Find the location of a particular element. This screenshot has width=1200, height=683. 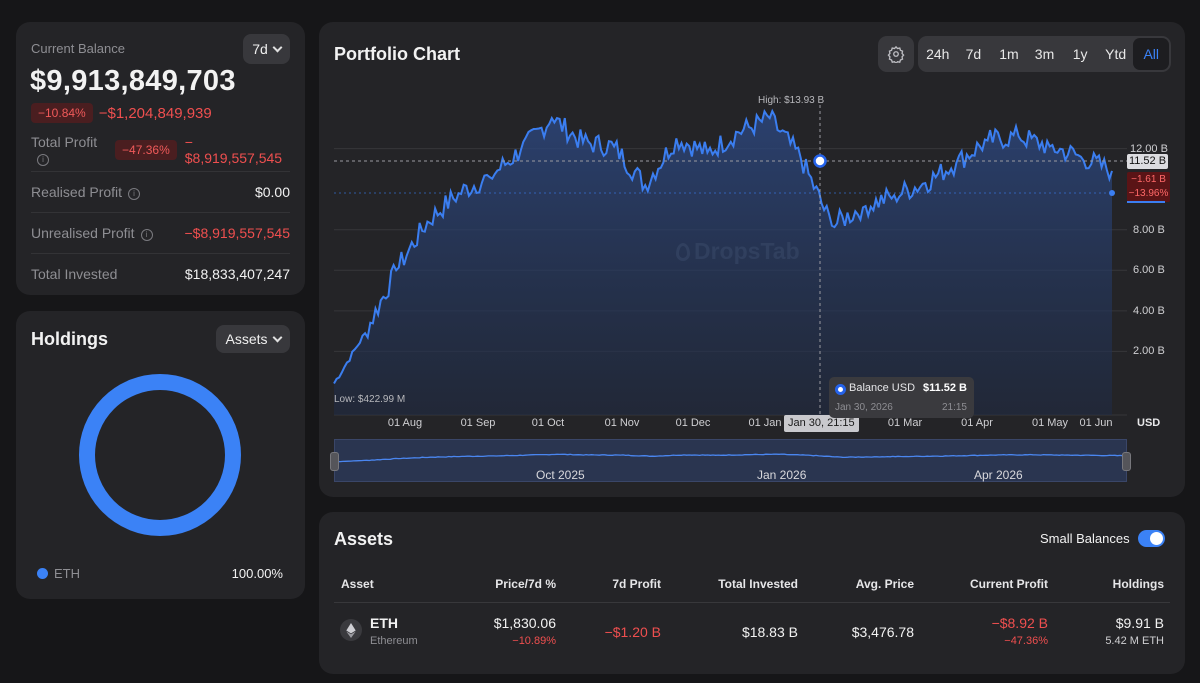

chart-tooltip: Balance USD $11.52 B Jan 30, 2026 21:15 is located at coordinates (901, 397).